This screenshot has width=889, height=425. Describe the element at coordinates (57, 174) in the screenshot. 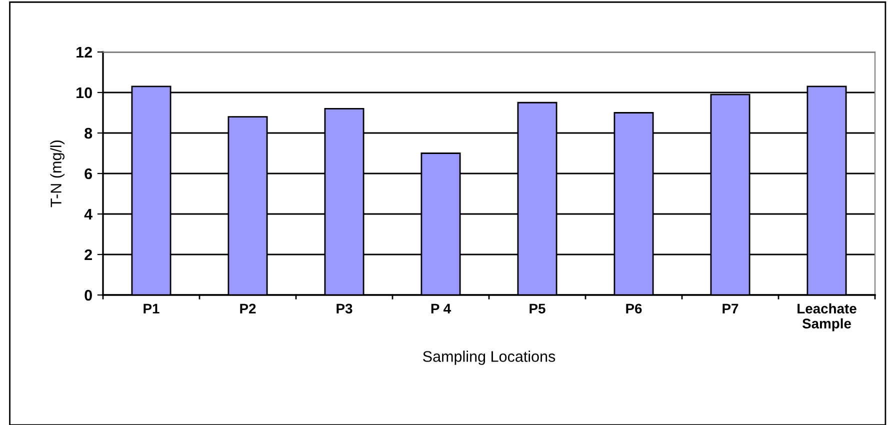

I see `y-axis-title: T-N (mg/l)` at that location.